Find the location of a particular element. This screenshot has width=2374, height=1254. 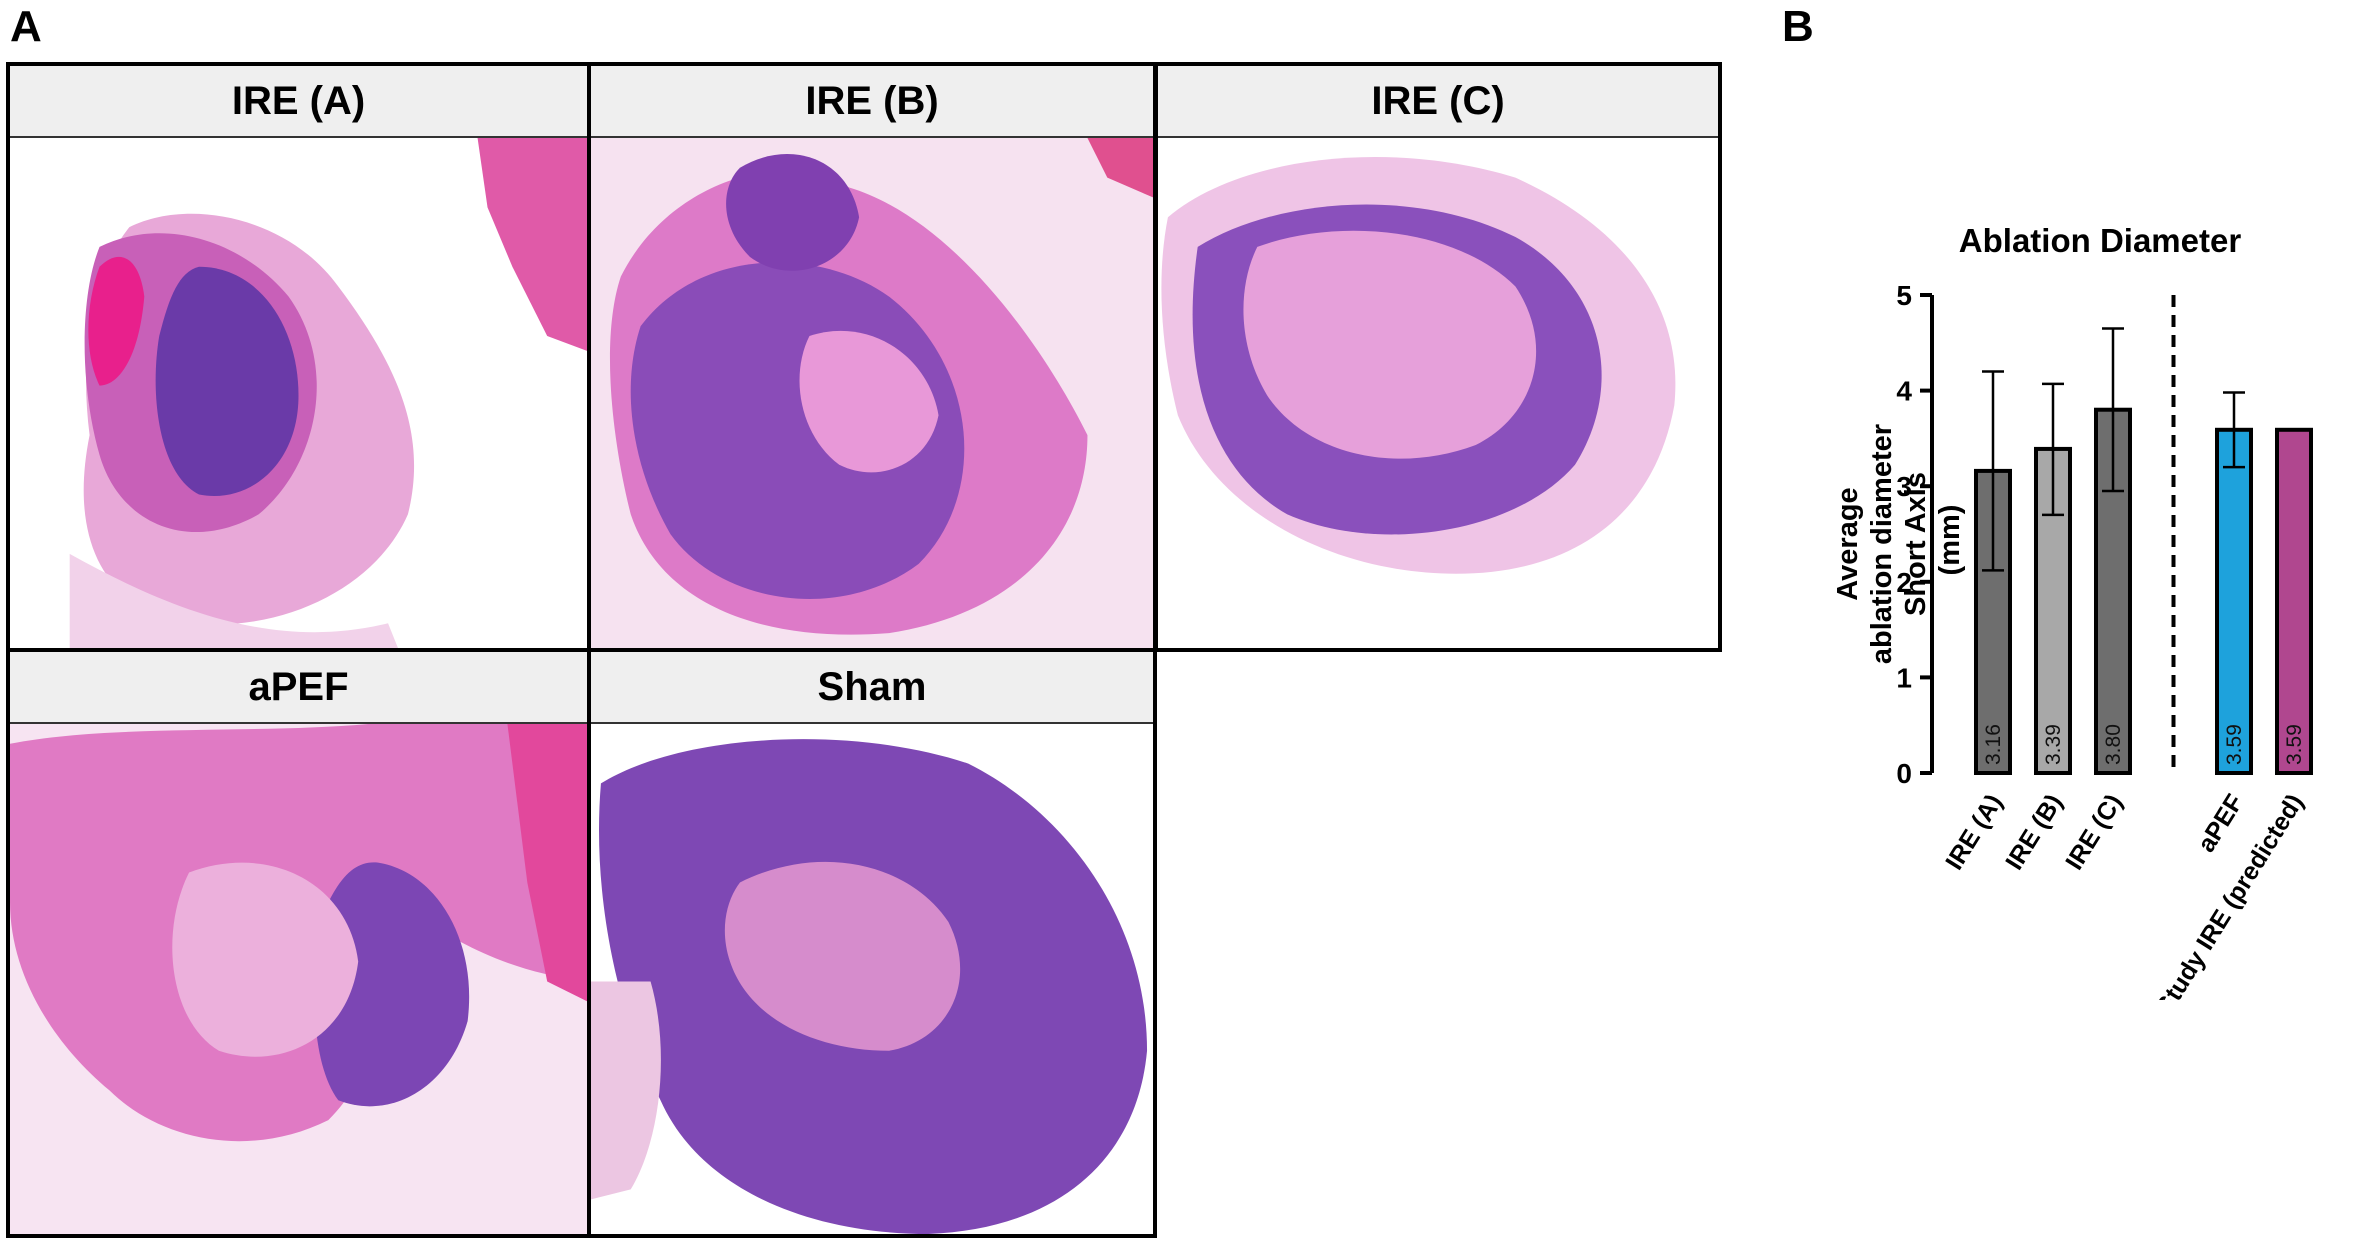

bar-value-label-3: 3.59 is located at coordinates (2234, 744).